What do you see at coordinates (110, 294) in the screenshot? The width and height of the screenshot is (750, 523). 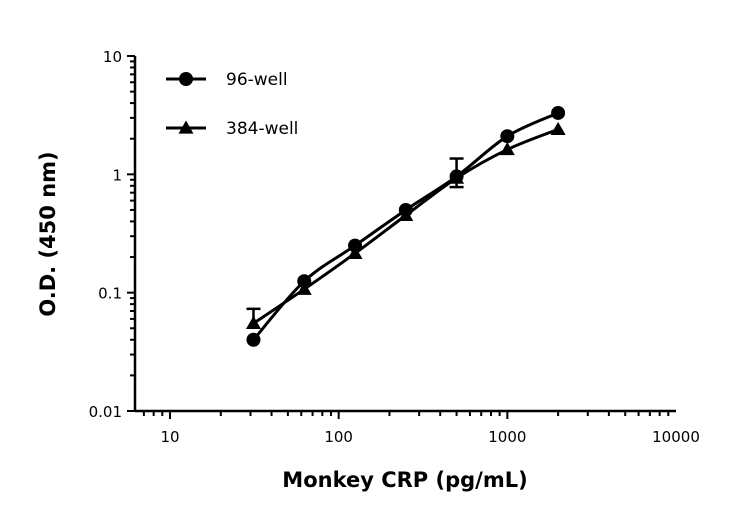 I see `y-tick-label: 0.1` at bounding box center [110, 294].